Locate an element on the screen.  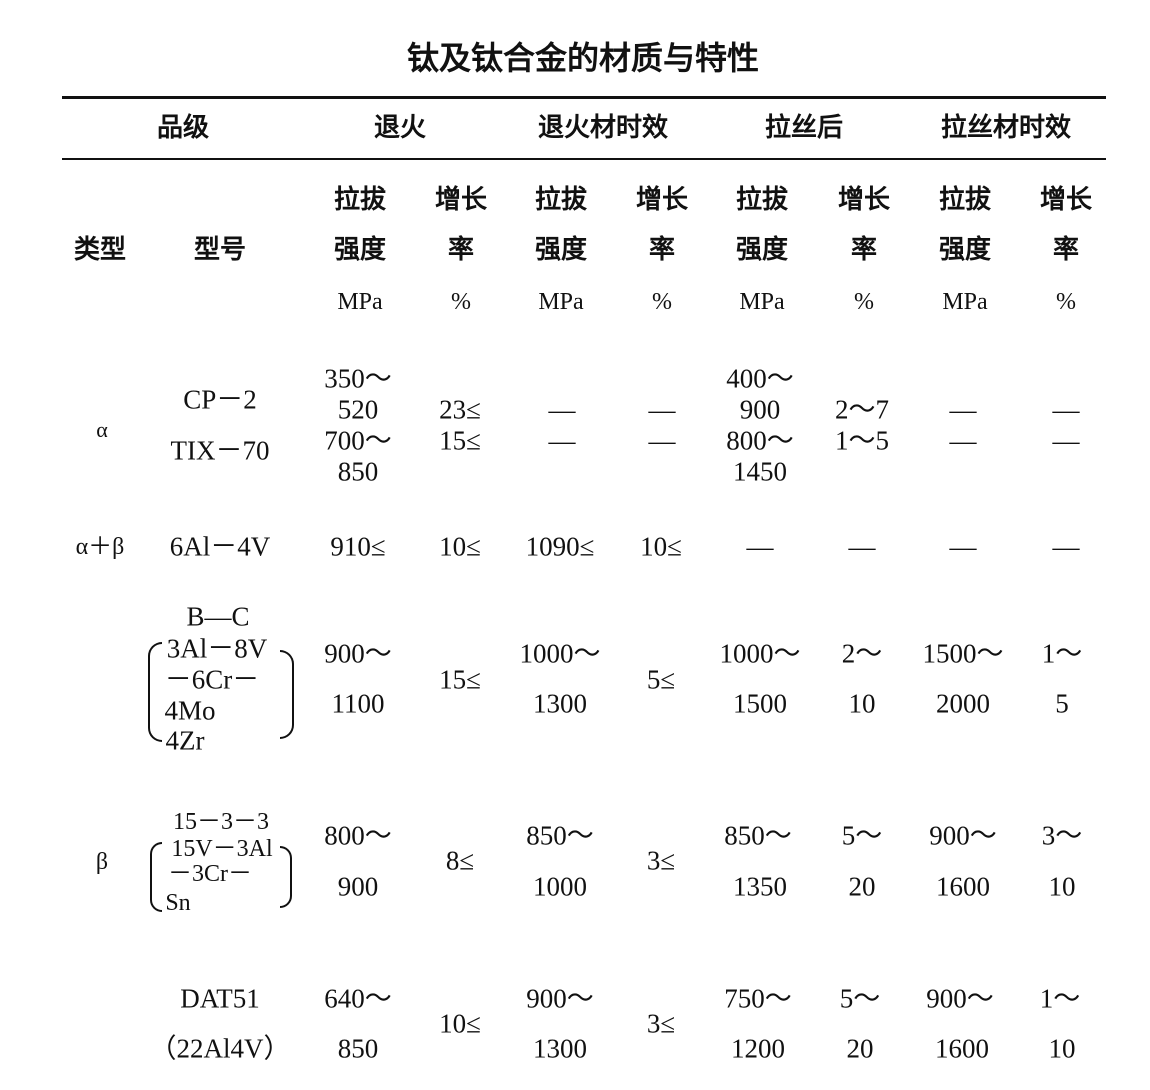
model-cell: （22Al4V） is located at coordinates (220, 1048).